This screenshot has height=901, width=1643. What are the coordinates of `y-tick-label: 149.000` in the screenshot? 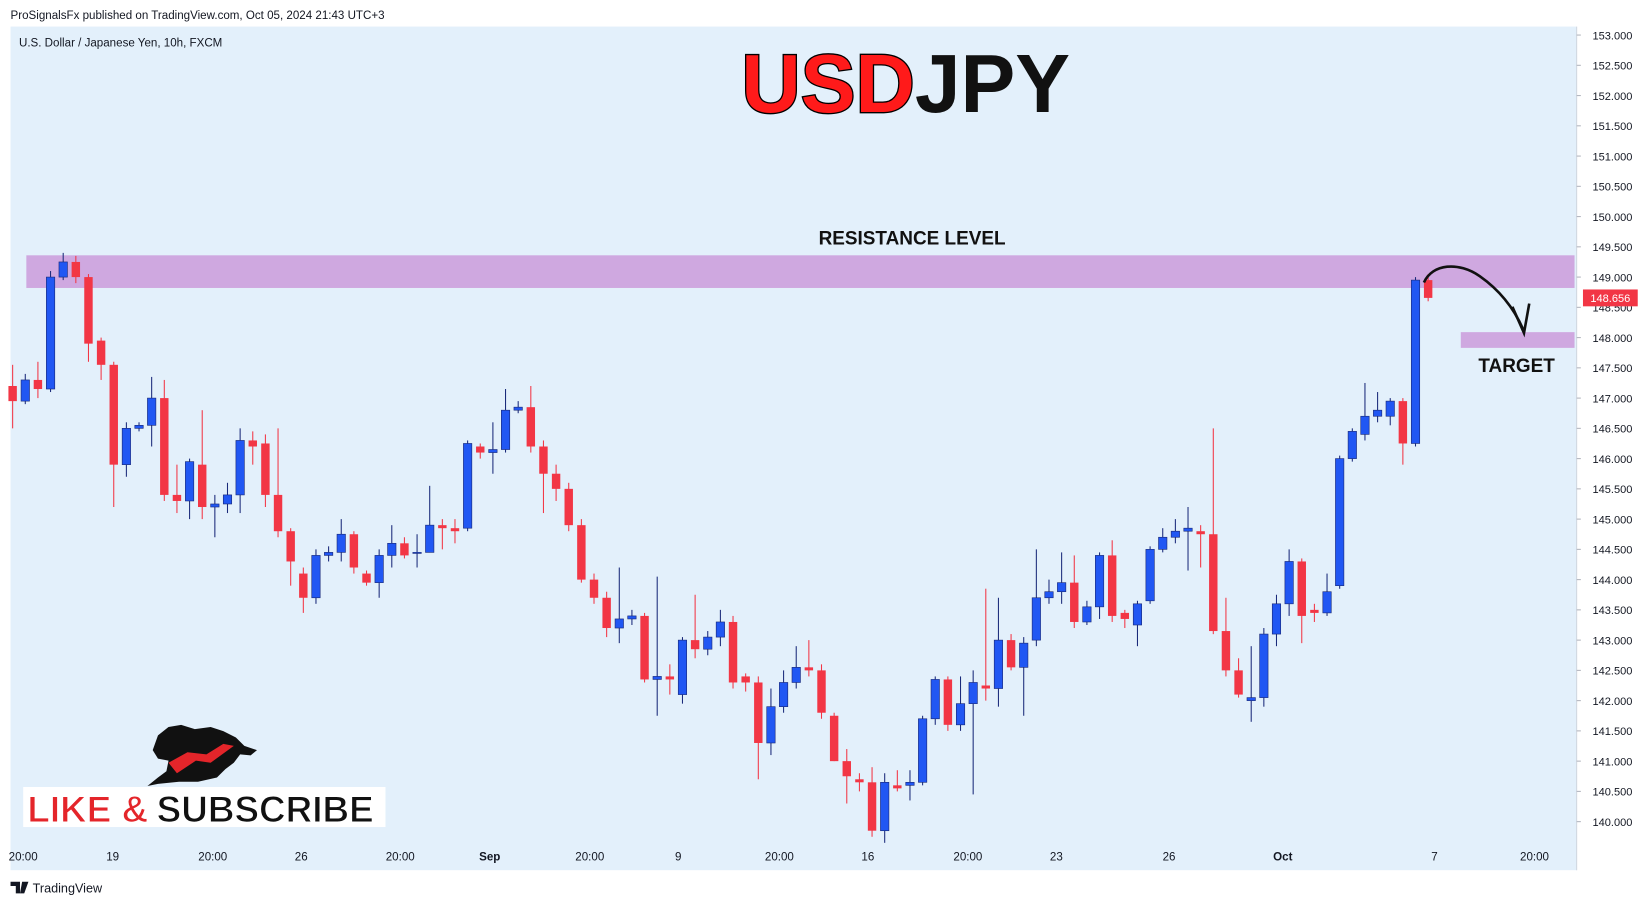 It's located at (1612, 278).